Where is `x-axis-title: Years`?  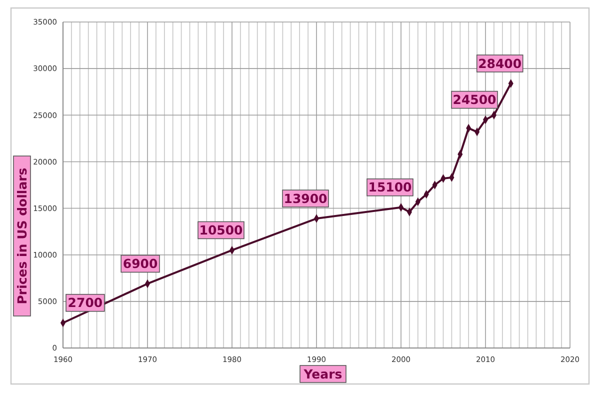
x-axis-title: Years is located at coordinates (322, 374).